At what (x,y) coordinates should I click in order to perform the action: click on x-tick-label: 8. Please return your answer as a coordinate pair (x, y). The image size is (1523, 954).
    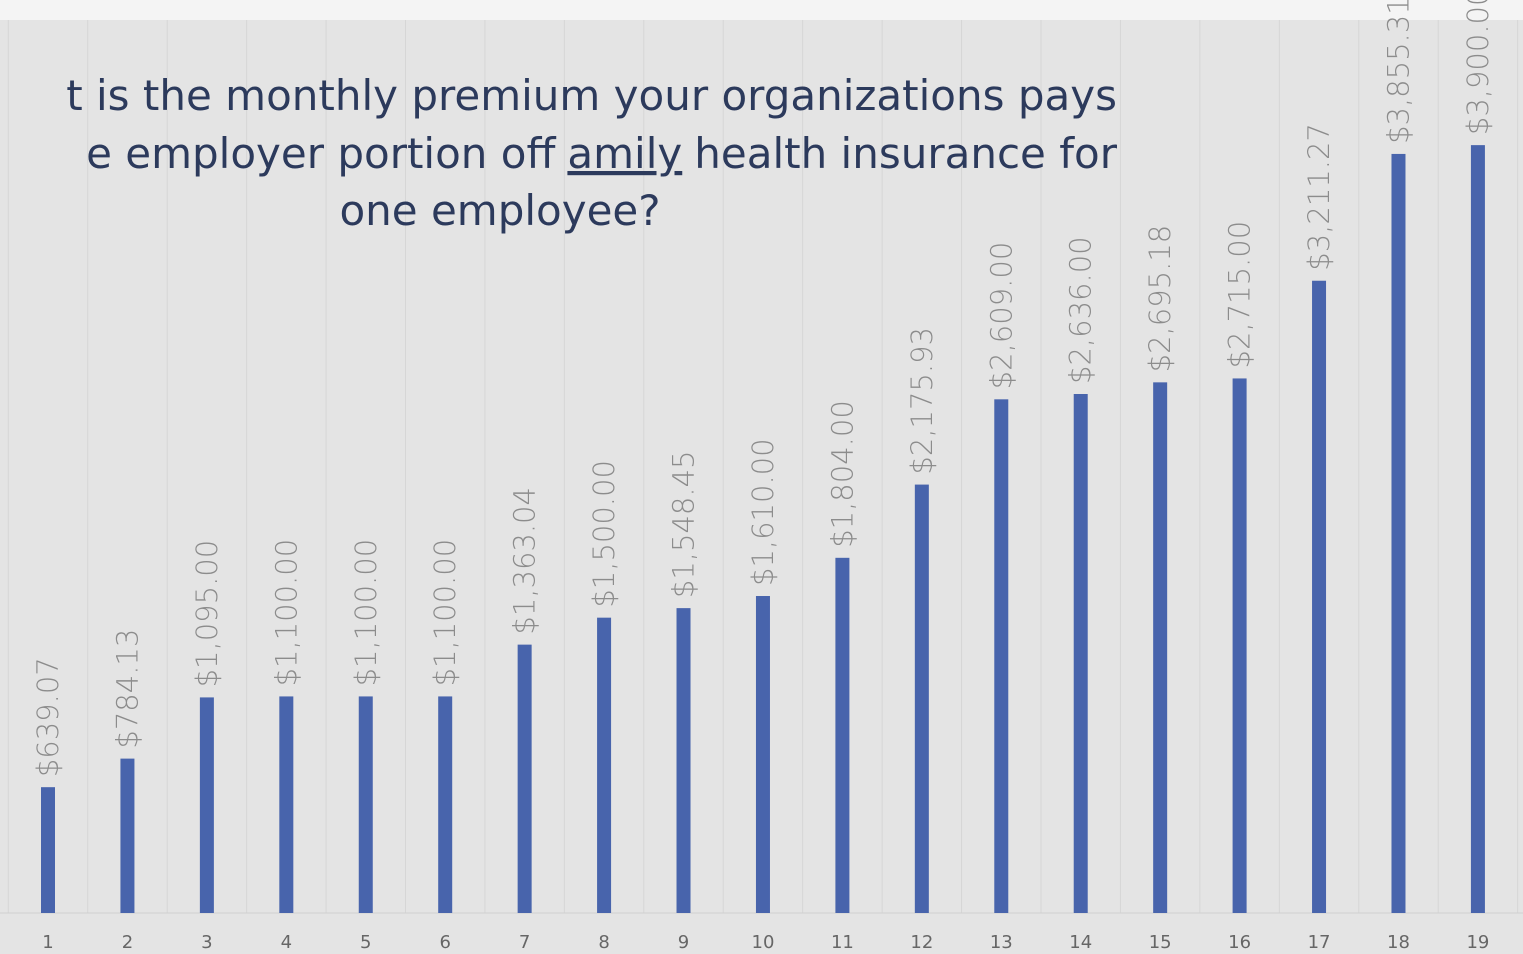
    Looking at the image, I should click on (603, 942).